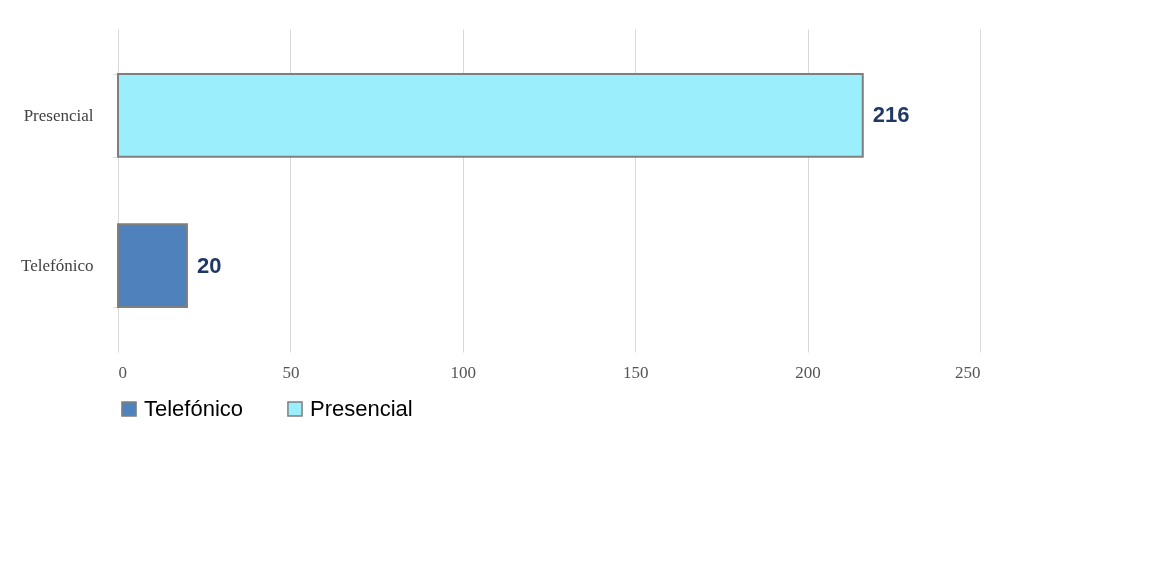 The width and height of the screenshot is (1167, 574). What do you see at coordinates (808, 372) in the screenshot?
I see `x-tick-label: 200` at bounding box center [808, 372].